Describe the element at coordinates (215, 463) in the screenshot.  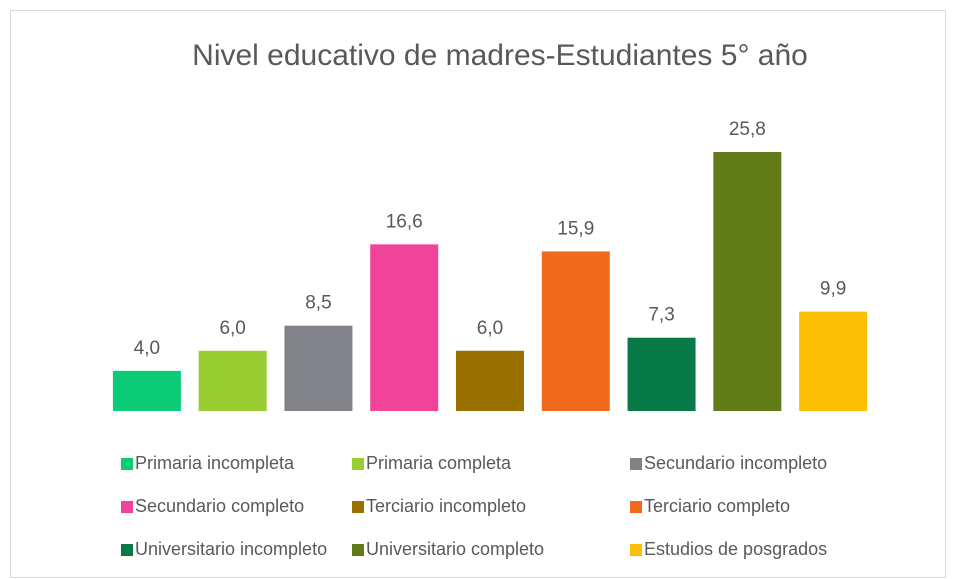
I see `legend-label: Primaria incompleta` at that location.